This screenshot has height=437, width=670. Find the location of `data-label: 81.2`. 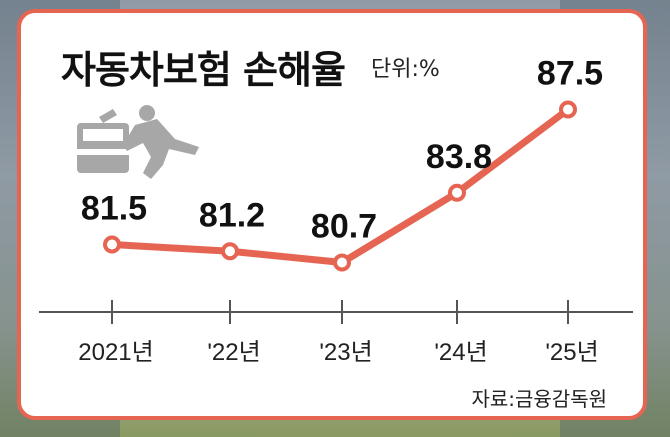

data-label: 81.2 is located at coordinates (232, 215).